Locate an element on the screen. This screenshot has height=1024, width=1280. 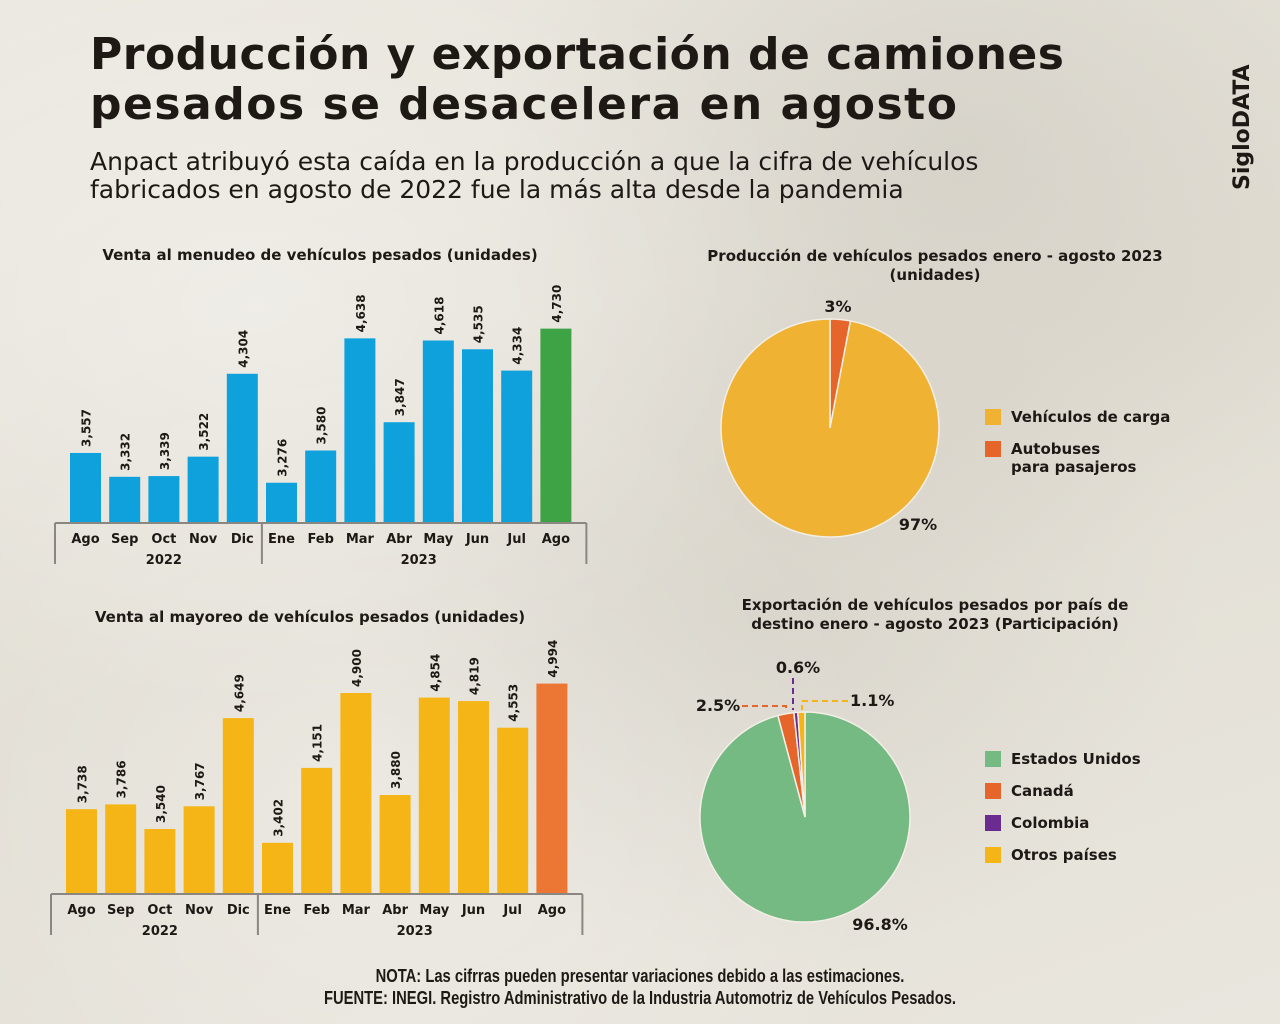
legend-item: Canadá is located at coordinates (1085, 791).